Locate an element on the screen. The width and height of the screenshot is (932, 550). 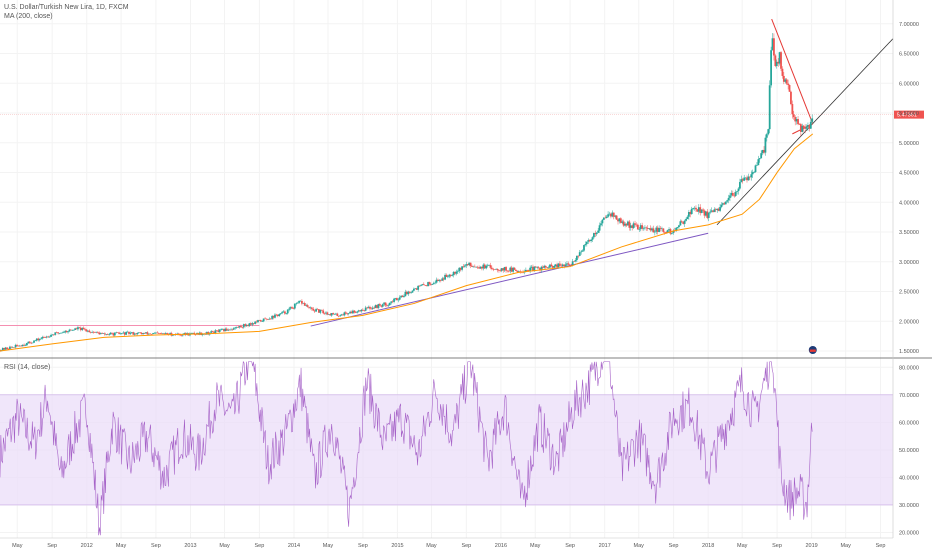
price-tick-label: 2.00000 is located at coordinates (909, 322).